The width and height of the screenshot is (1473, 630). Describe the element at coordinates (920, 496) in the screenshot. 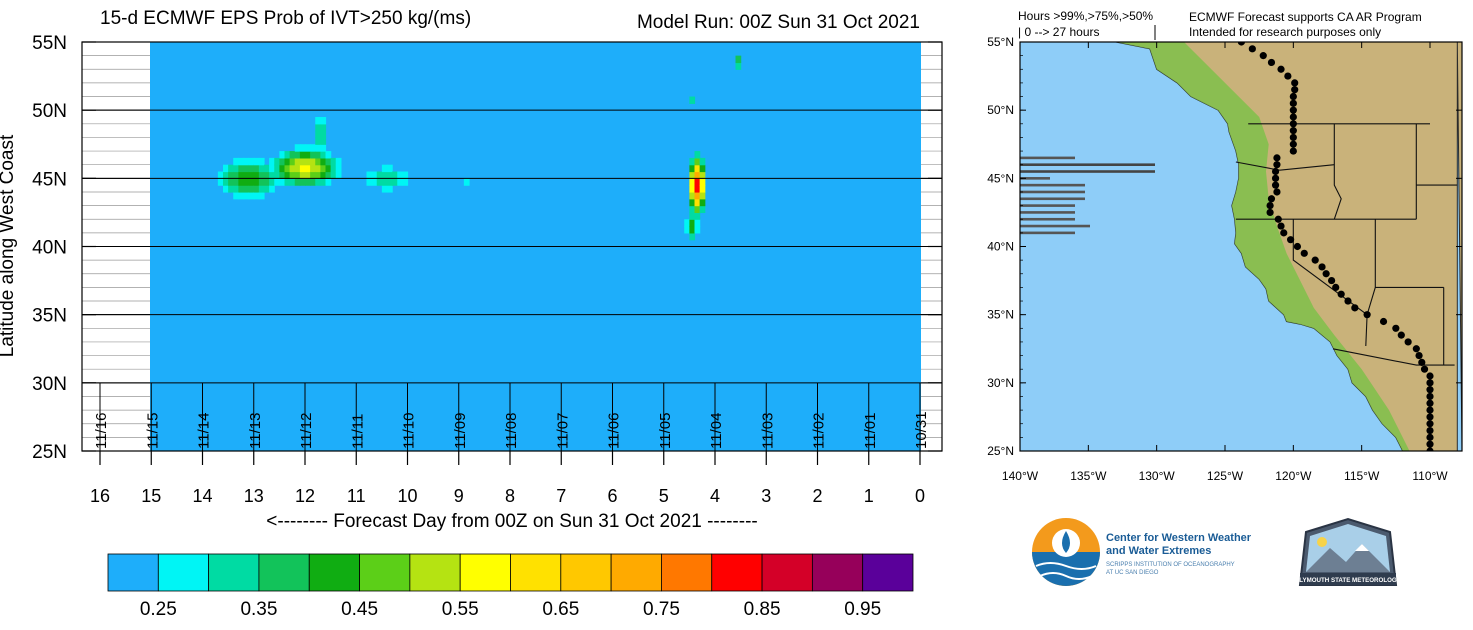

I see `x-tick-label: 0` at that location.